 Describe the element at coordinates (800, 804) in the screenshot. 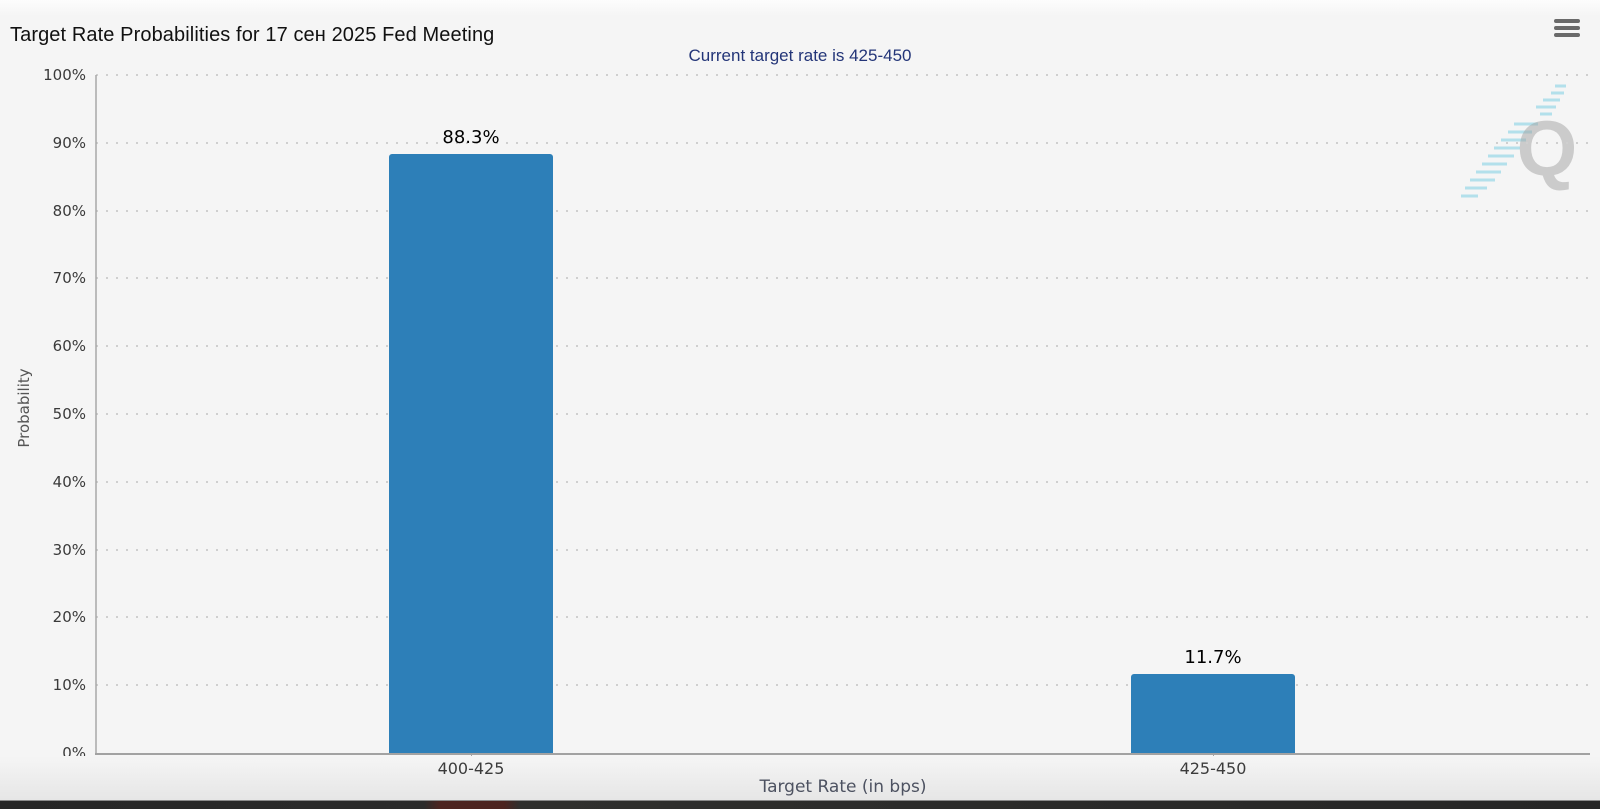

I see `window-bottom-edge` at that location.